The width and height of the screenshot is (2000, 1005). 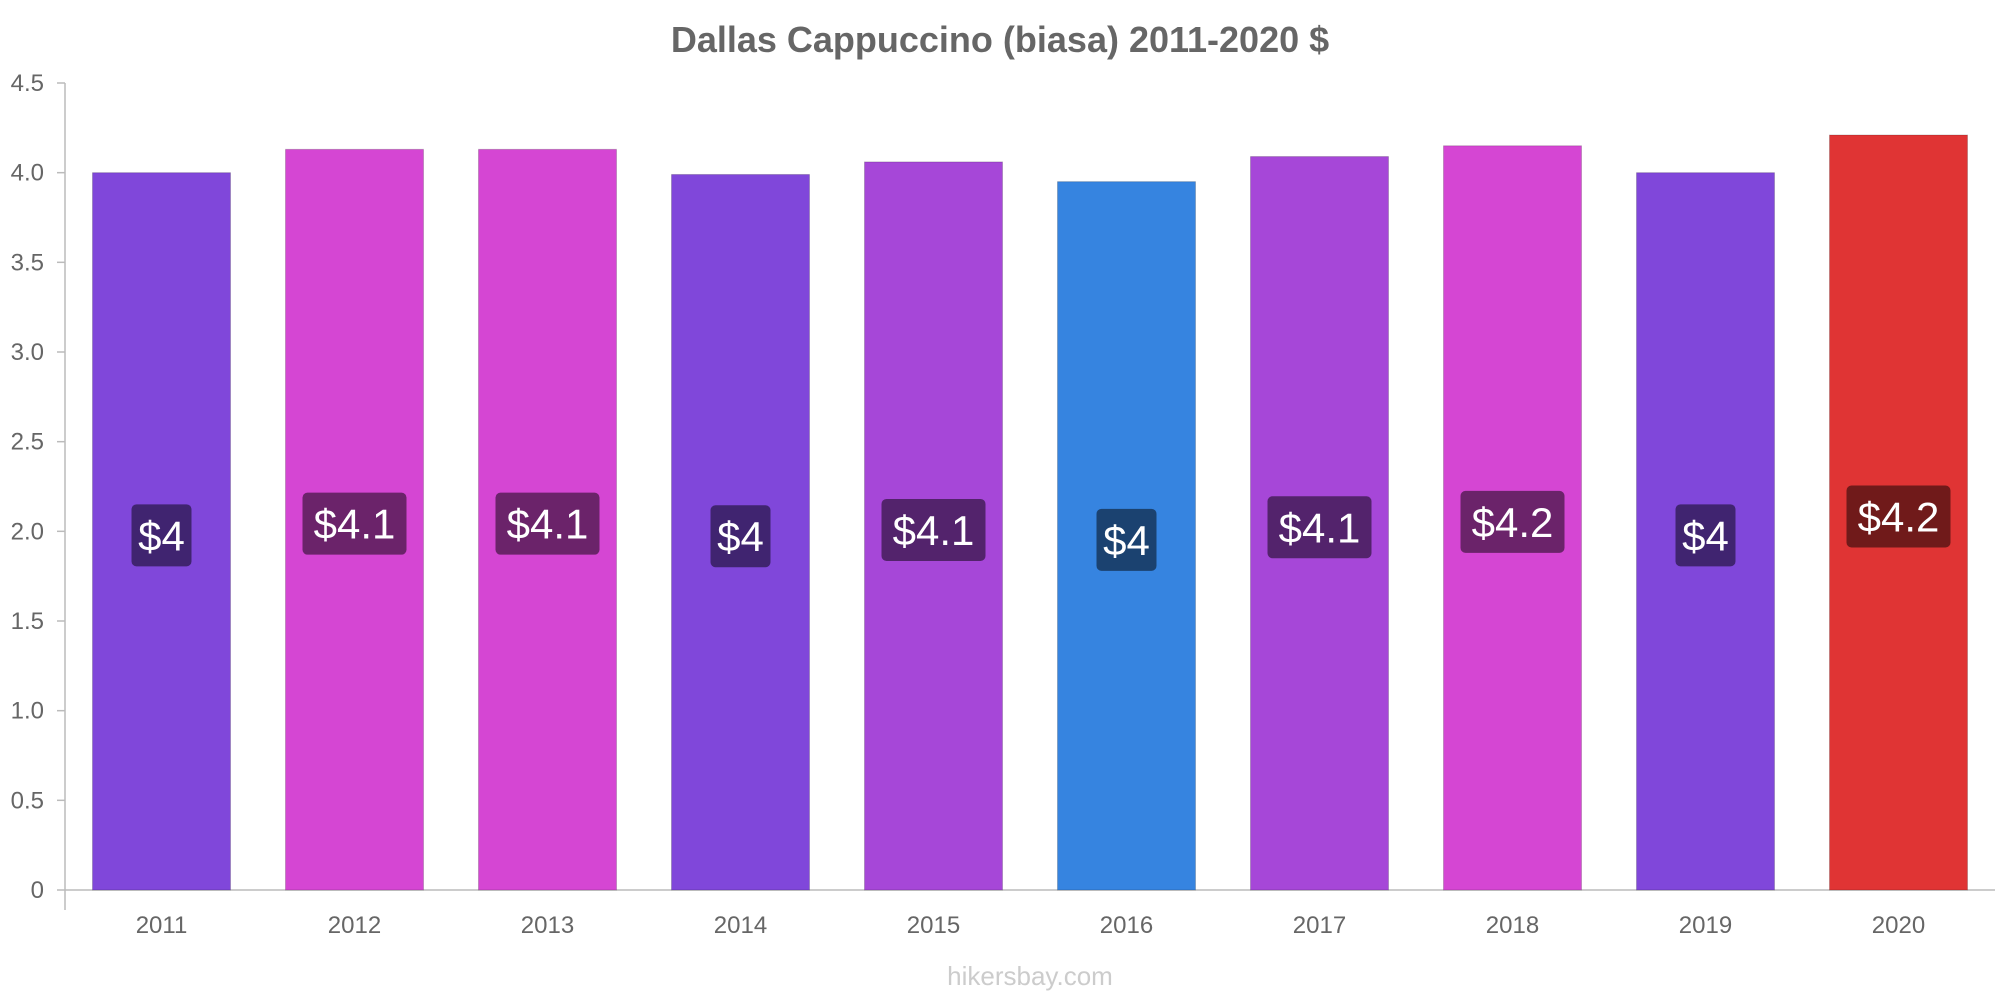 I want to click on data-label-2014: $4, so click(x=740, y=536).